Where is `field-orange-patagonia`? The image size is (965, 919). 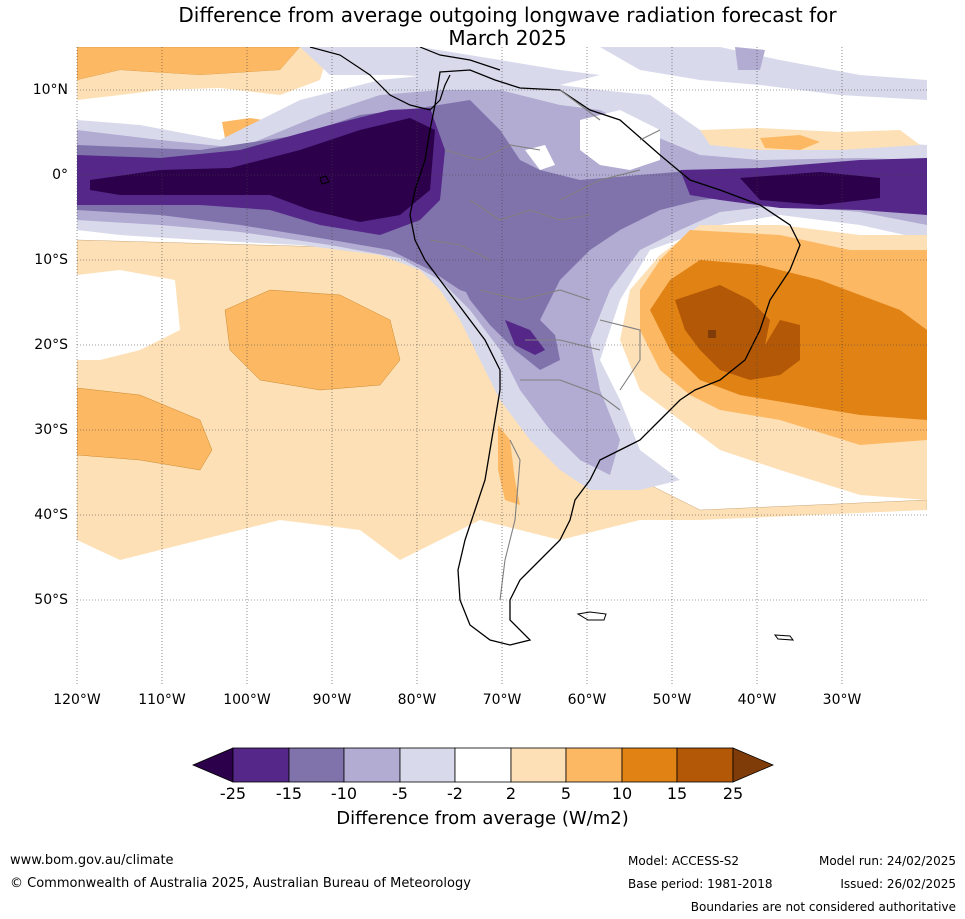 field-orange-patagonia is located at coordinates (509, 465).